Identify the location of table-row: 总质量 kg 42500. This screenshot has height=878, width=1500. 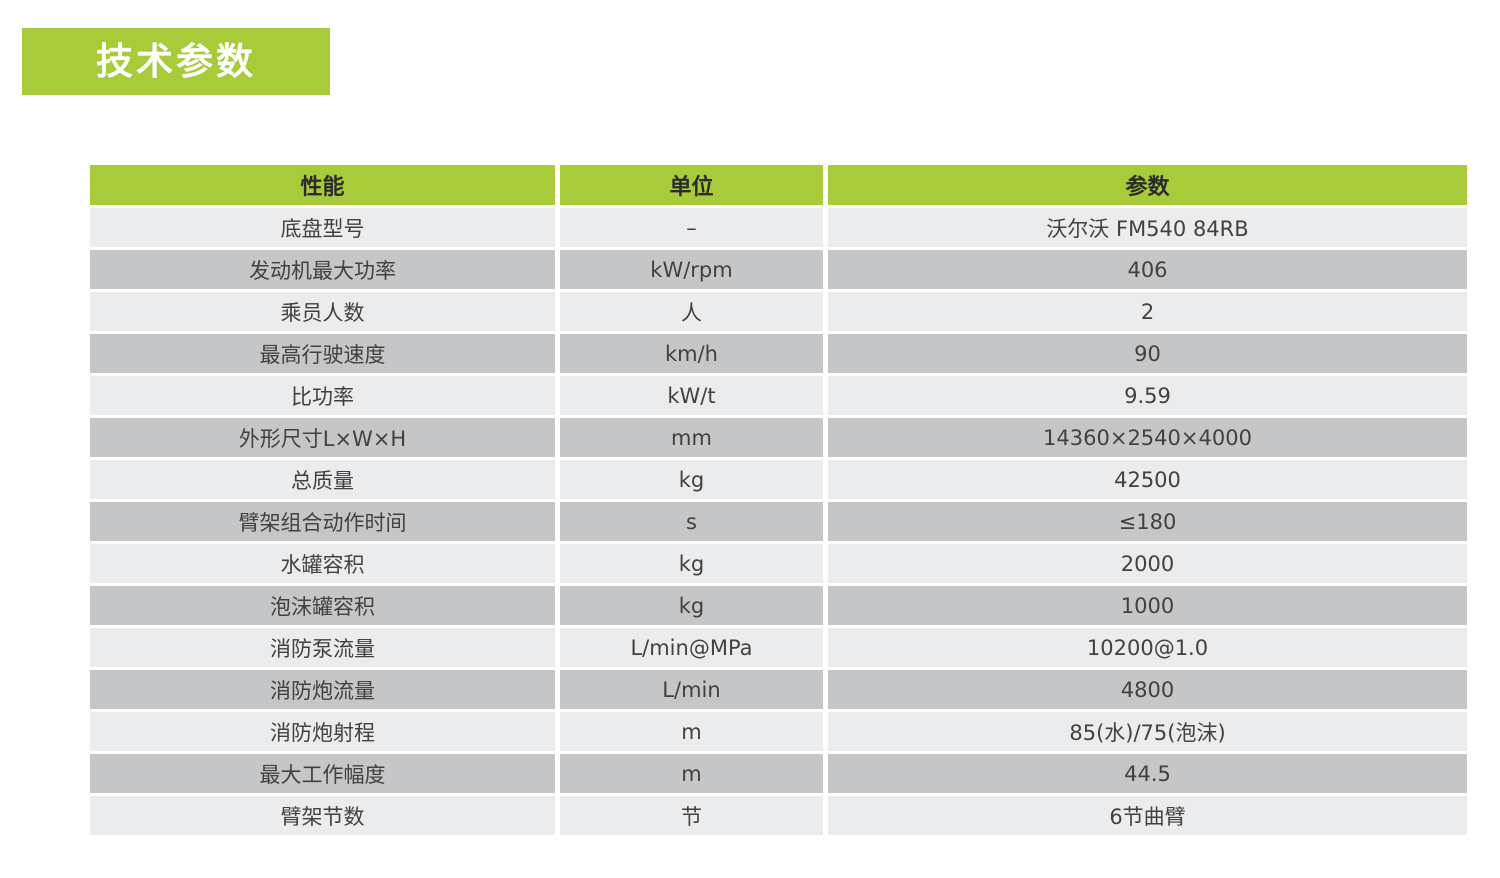
(778, 481).